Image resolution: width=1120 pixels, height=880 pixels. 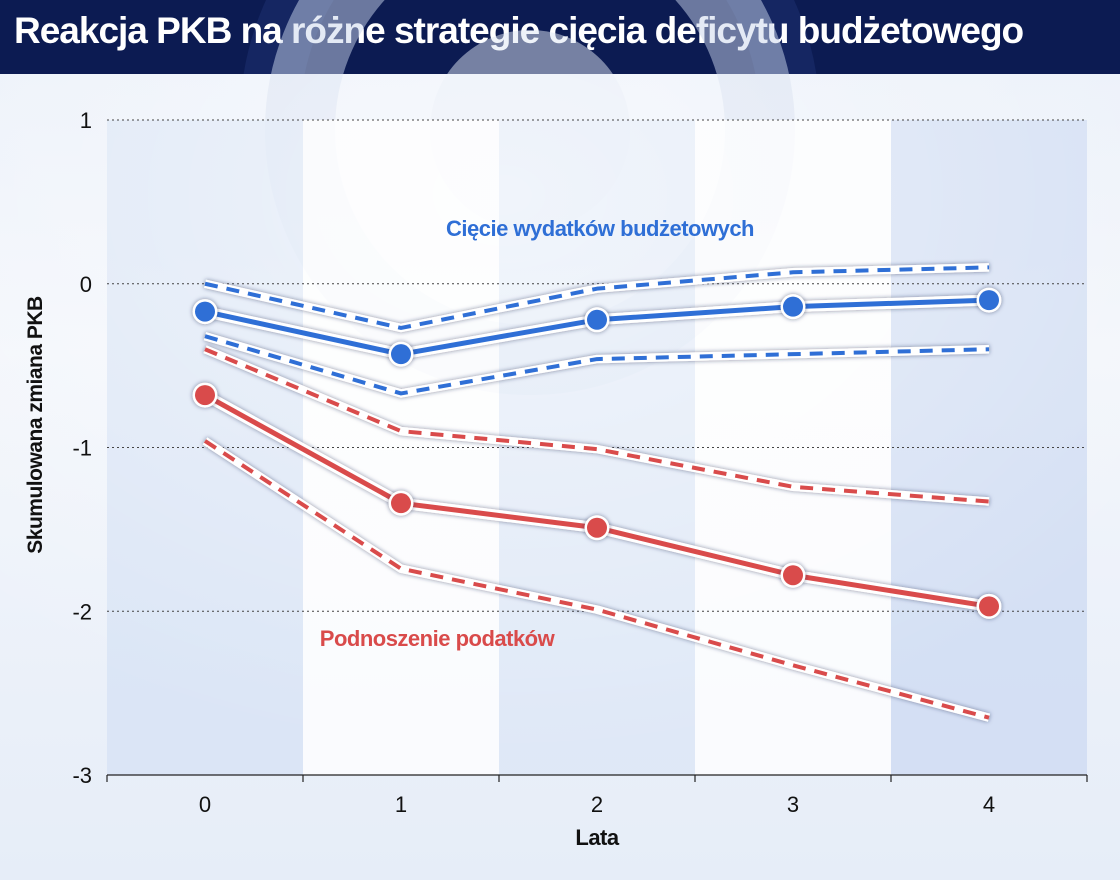 I want to click on series-spending-upper, so click(x=597, y=298).